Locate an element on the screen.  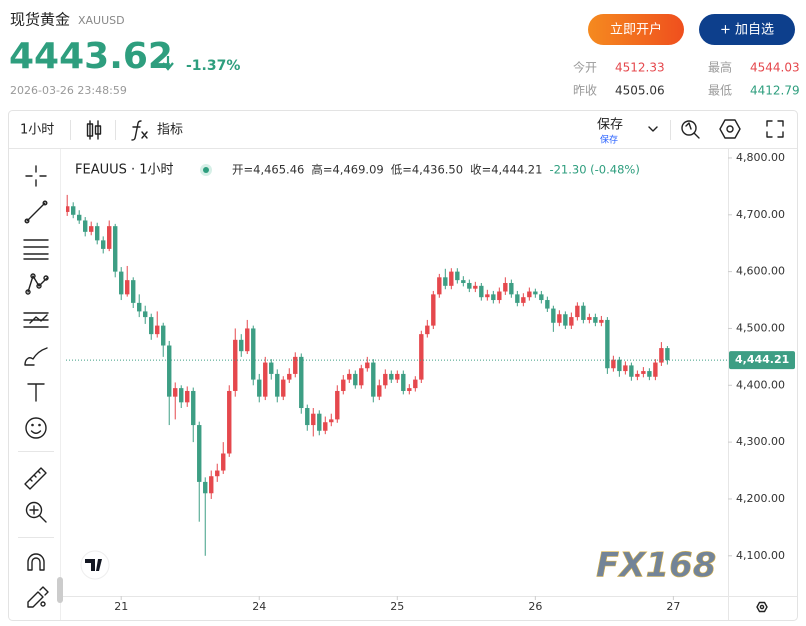
interval: 1小时 is located at coordinates (37, 130).